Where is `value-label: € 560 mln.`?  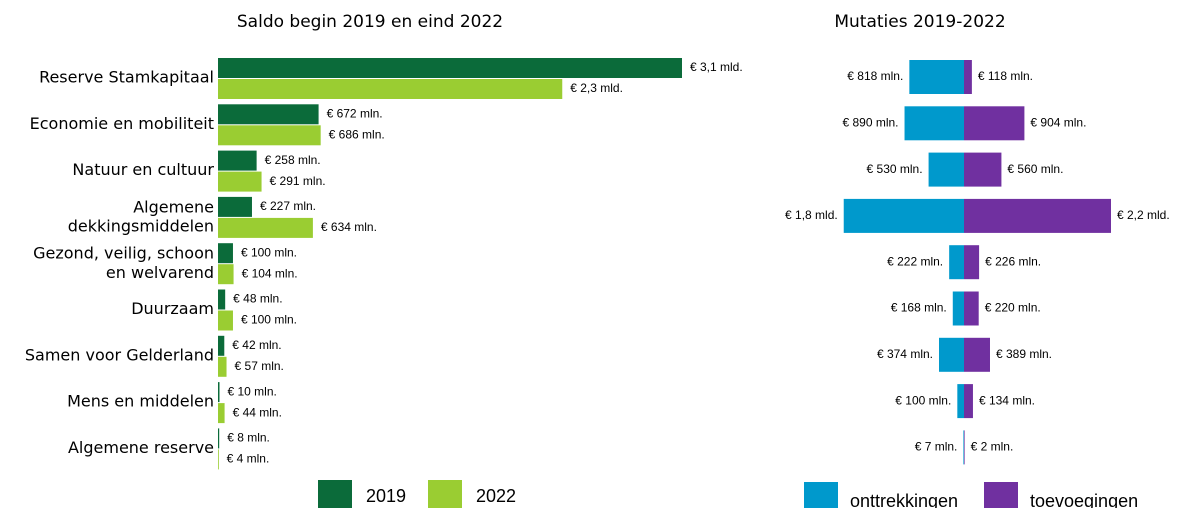
value-label: € 560 mln. is located at coordinates (1035, 169).